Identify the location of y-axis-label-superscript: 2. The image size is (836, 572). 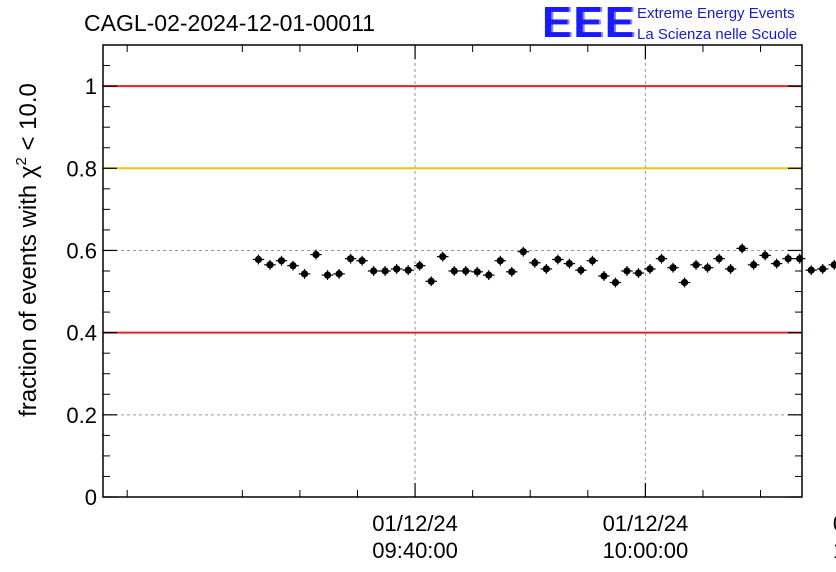
(21, 161).